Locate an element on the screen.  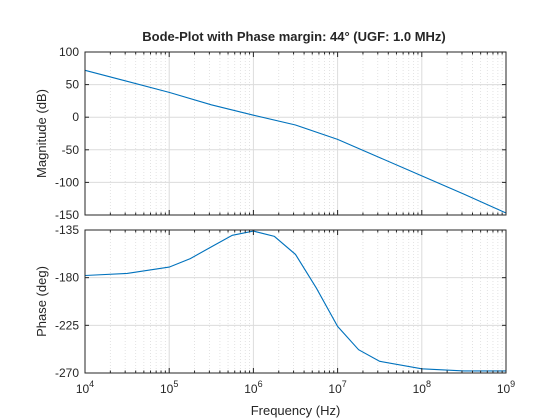
phase-xtick-label: 10⁸ is located at coordinates (422, 387).